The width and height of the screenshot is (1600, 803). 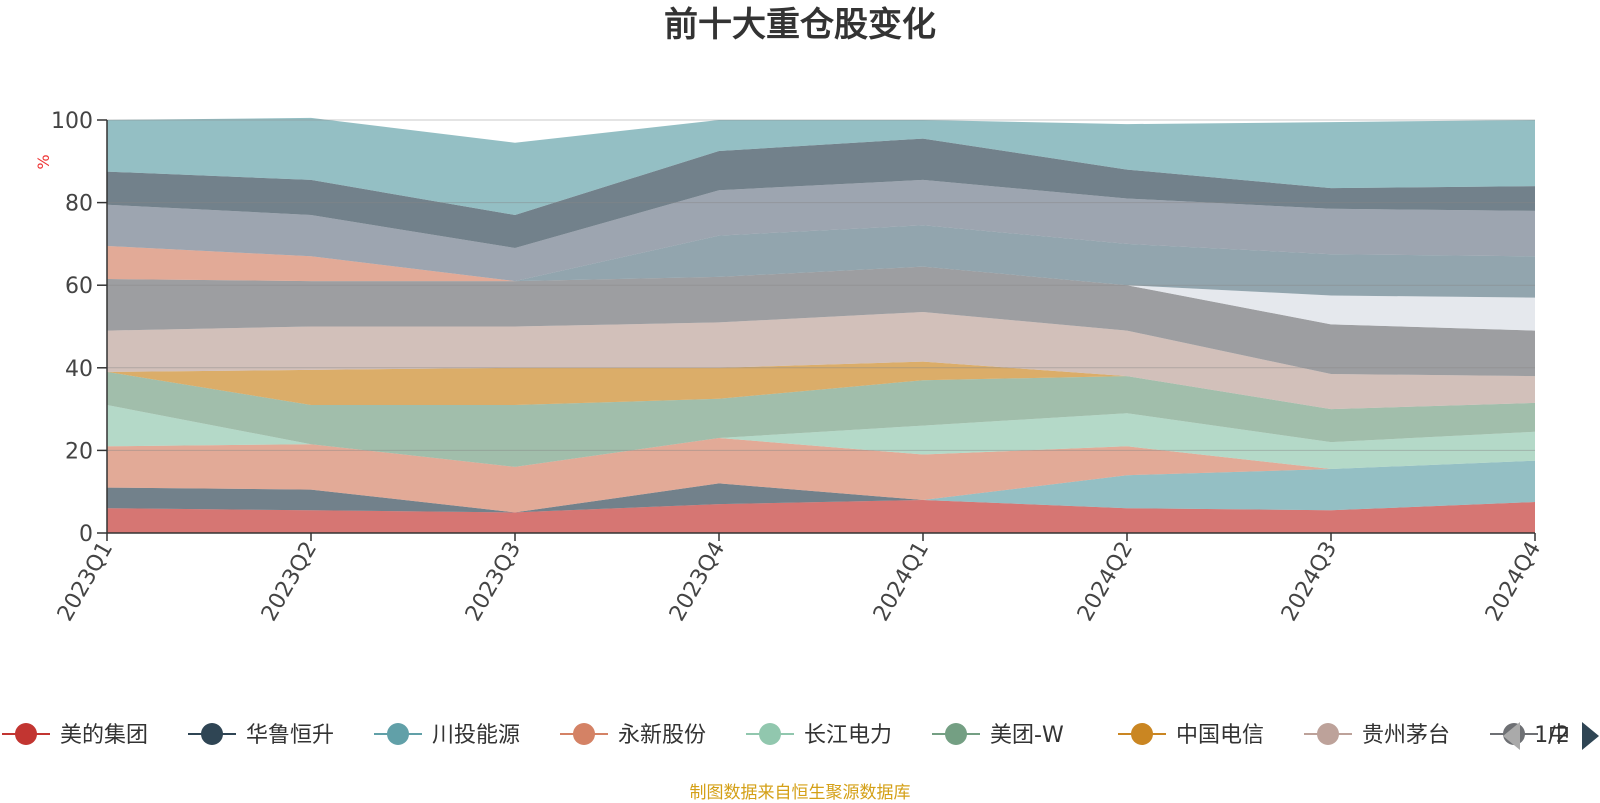 I want to click on x-tick-label: 2024Q2, so click(x=1105, y=582).